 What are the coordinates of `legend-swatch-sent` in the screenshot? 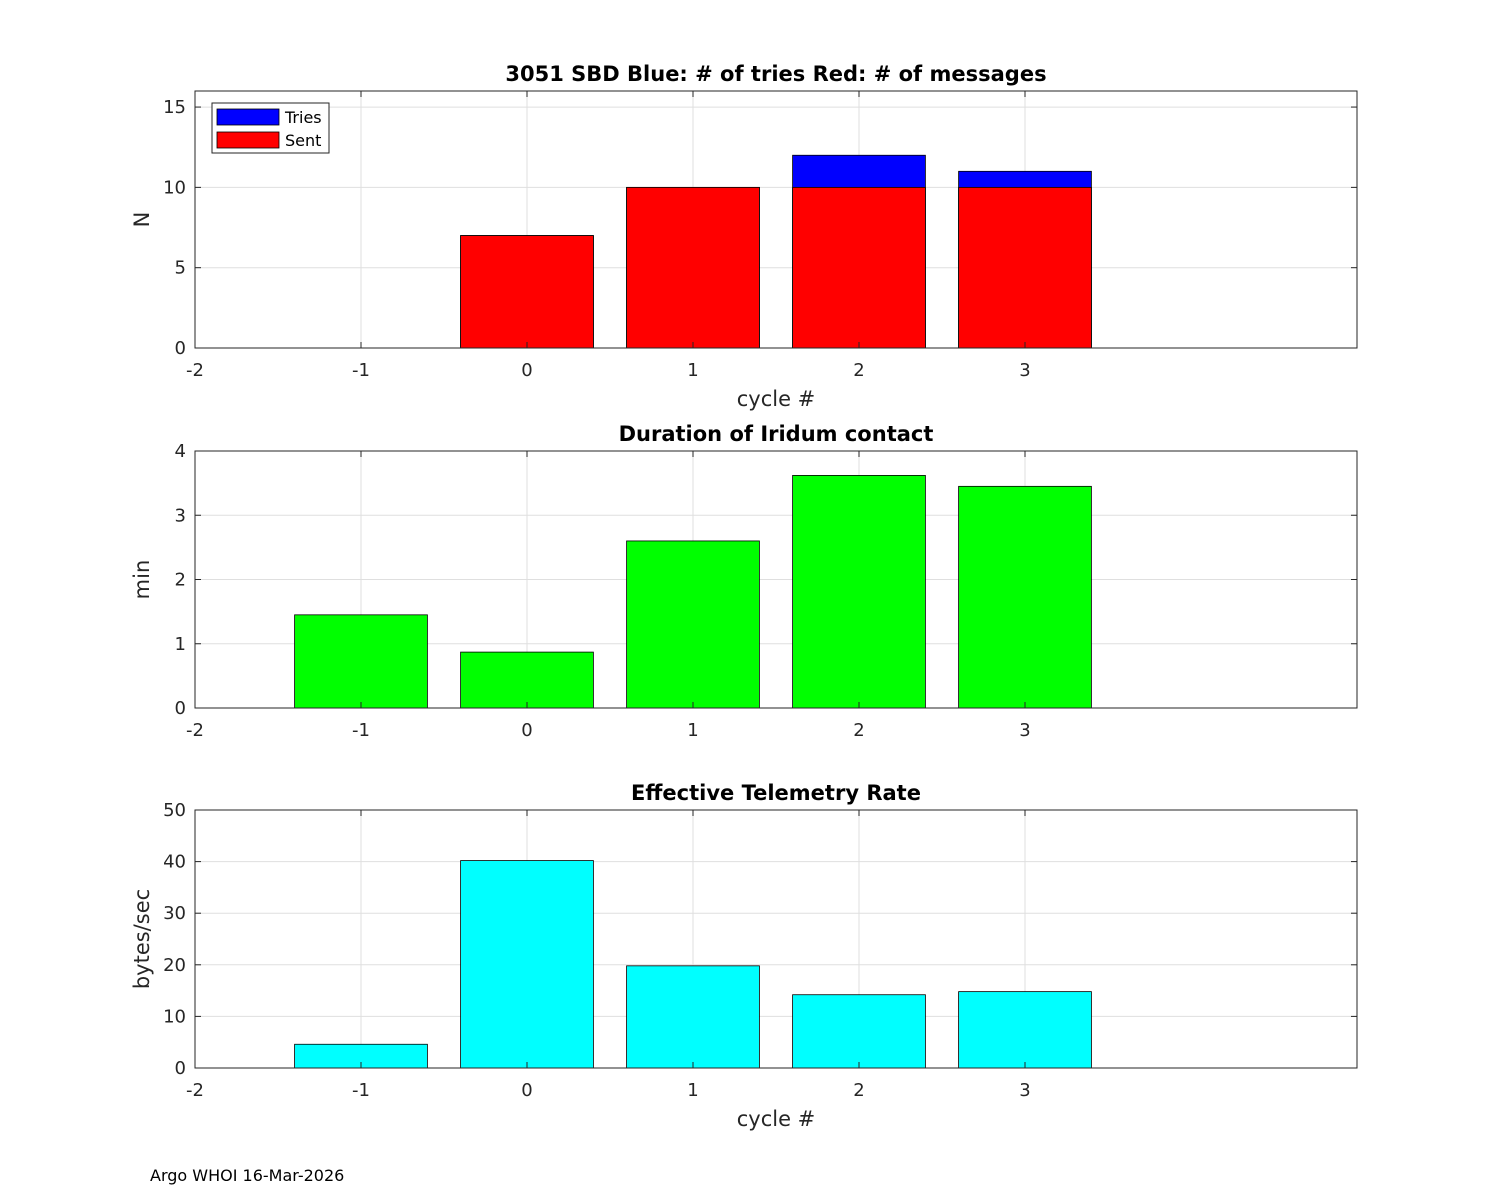 It's located at (248, 140).